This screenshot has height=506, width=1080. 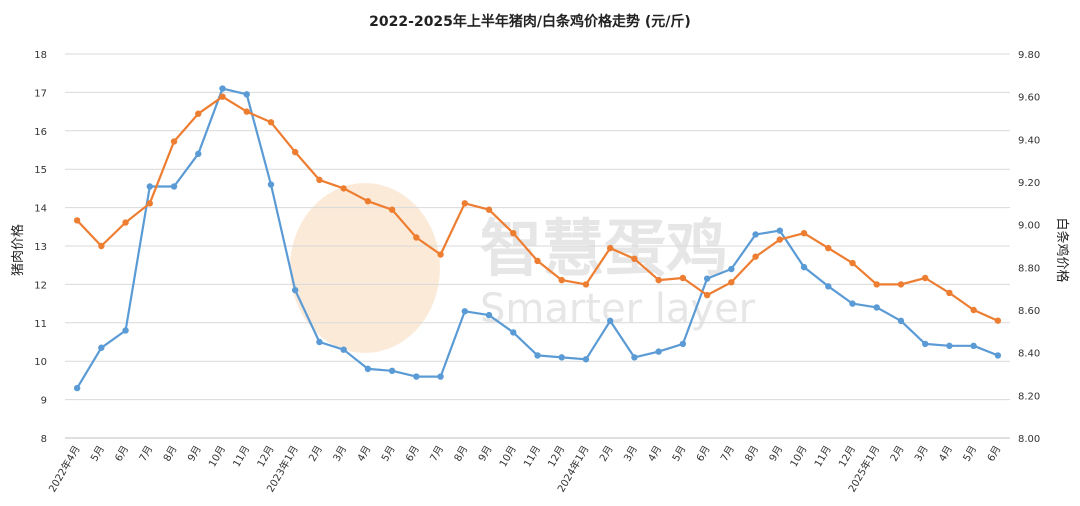 I want to click on left-tick-label: 15, so click(x=40, y=170).